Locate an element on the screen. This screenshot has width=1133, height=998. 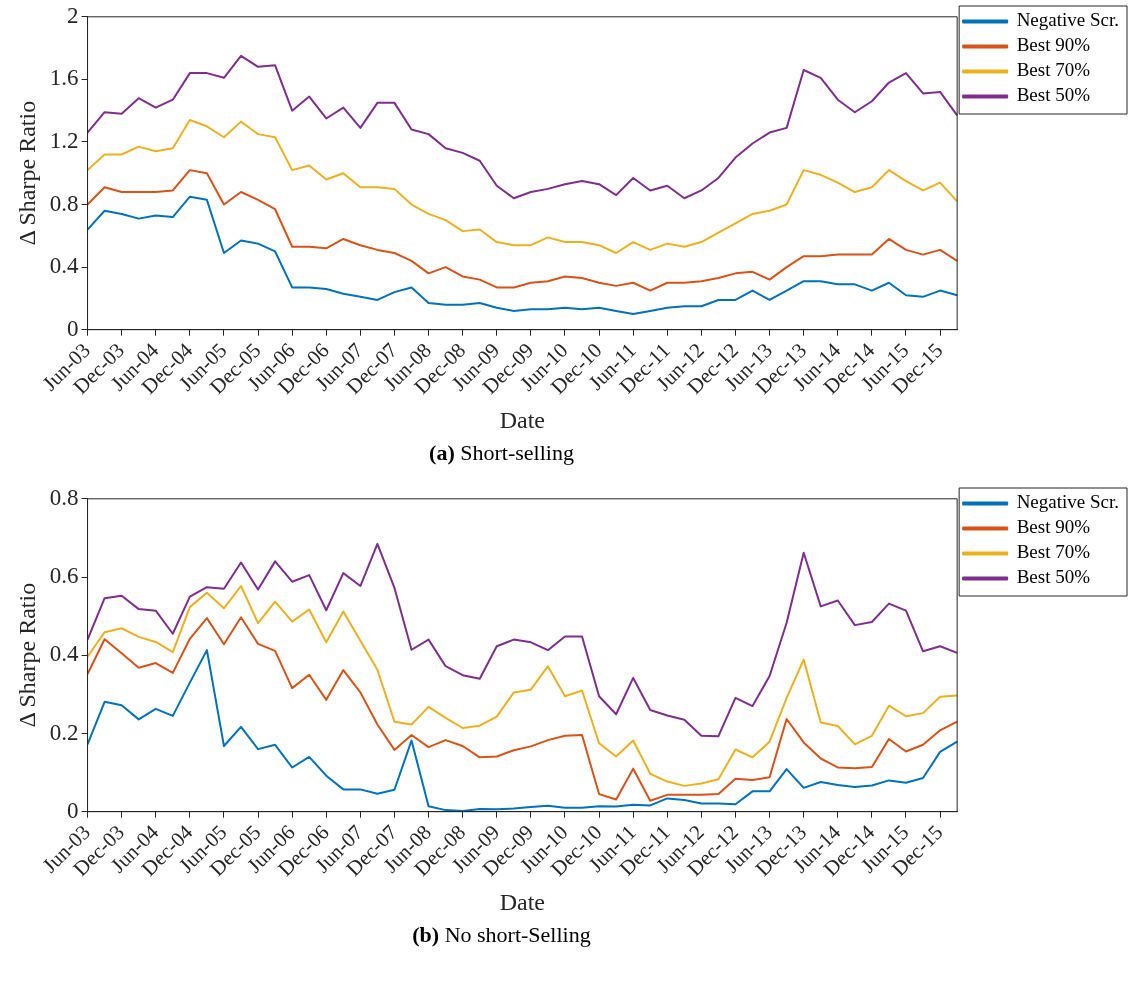
y-tick-label: 0.6 is located at coordinates (64, 576).